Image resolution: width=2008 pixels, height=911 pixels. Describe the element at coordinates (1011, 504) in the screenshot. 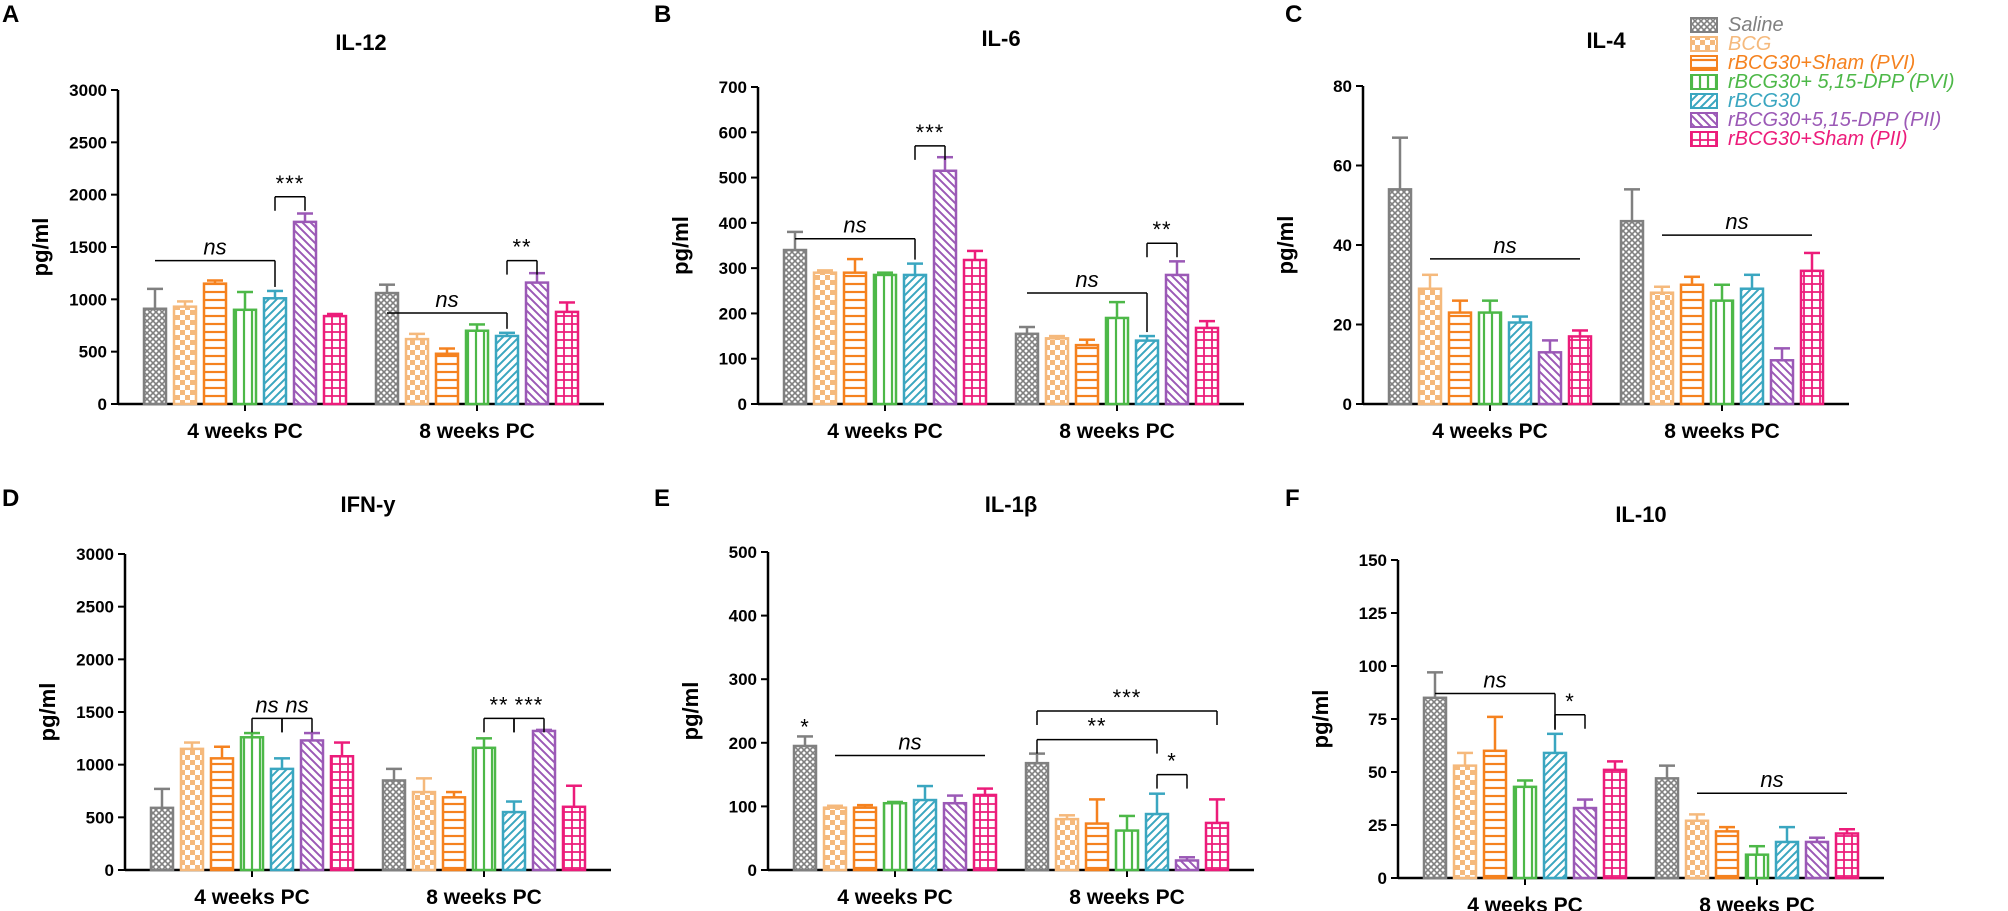

I see `chart-title: IL-1β` at that location.